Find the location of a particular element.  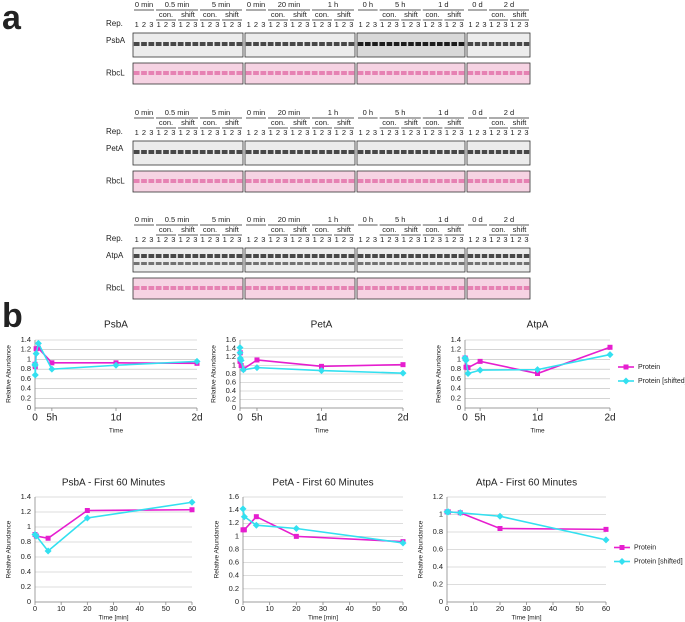

condition-label: shift is located at coordinates (411, 229).